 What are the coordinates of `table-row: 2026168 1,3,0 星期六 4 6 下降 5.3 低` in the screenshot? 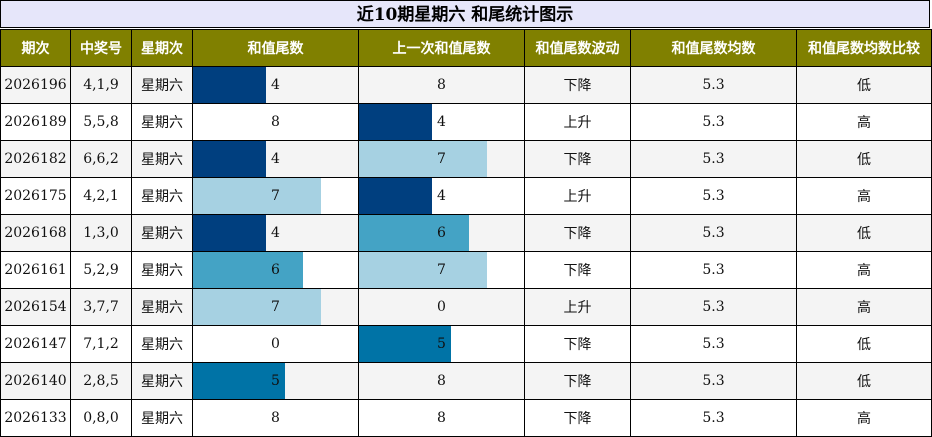 It's located at (466, 233).